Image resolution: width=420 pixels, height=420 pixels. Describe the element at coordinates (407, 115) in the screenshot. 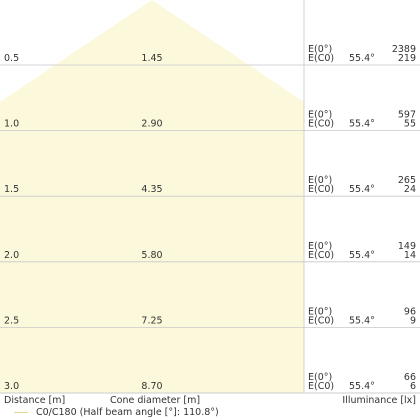

I see `e0-illuminance-value: 597` at that location.